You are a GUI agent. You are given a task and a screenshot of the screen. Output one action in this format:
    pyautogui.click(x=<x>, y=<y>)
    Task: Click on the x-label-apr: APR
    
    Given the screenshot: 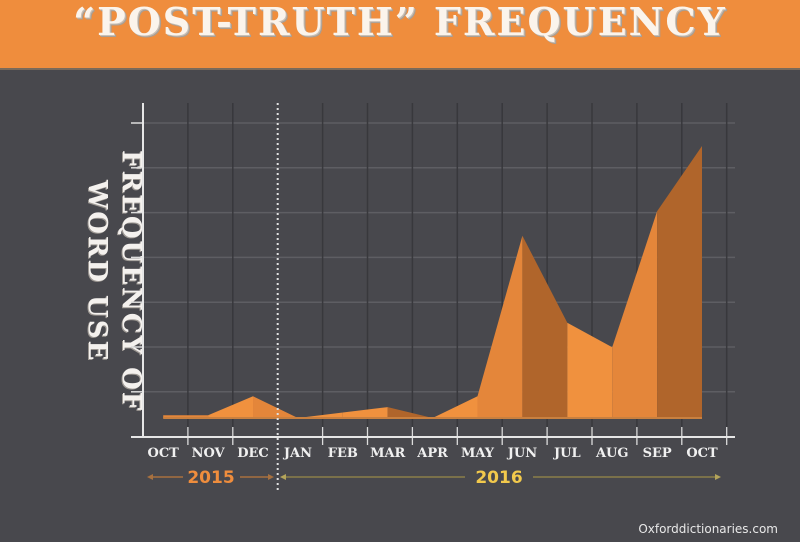 What is the action you would take?
    pyautogui.click(x=432, y=453)
    